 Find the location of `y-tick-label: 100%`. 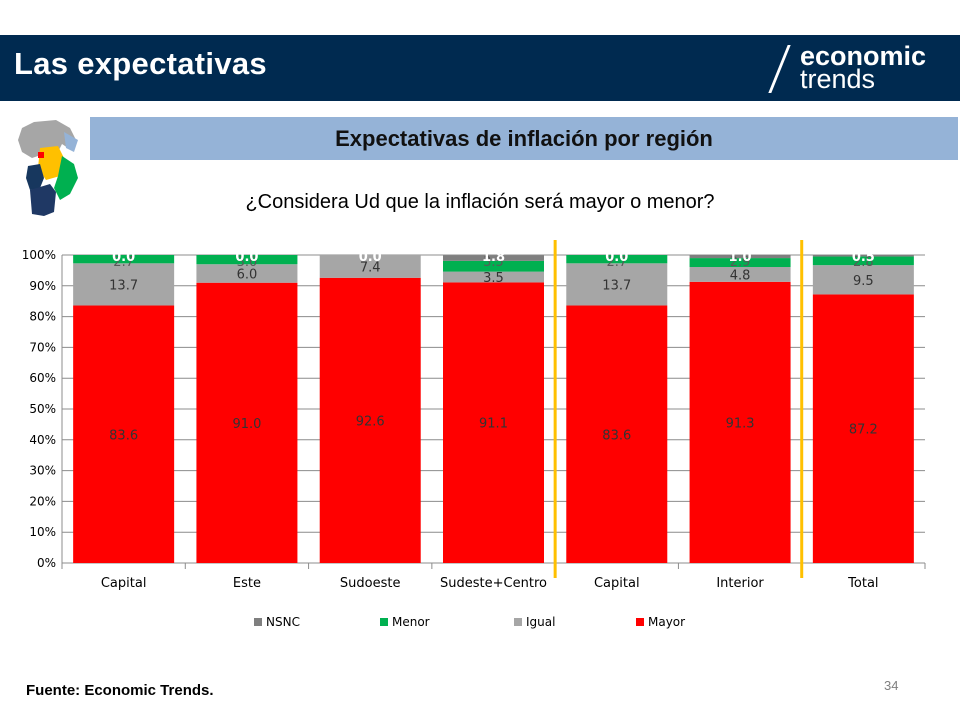

y-tick-label: 100% is located at coordinates (39, 255).